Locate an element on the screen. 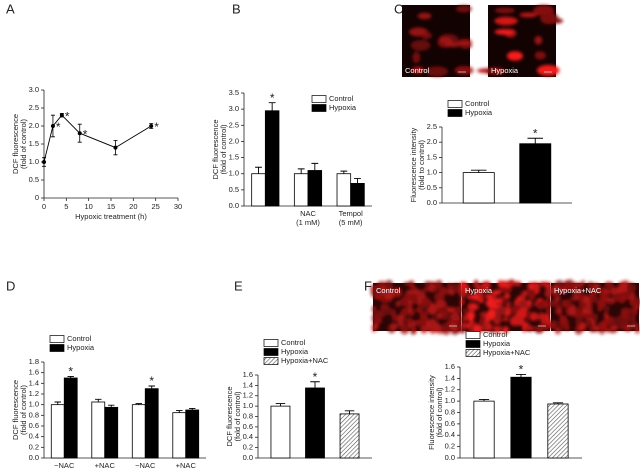 The height and width of the screenshot is (470, 640). x-tick-label: 10 is located at coordinates (88, 206).